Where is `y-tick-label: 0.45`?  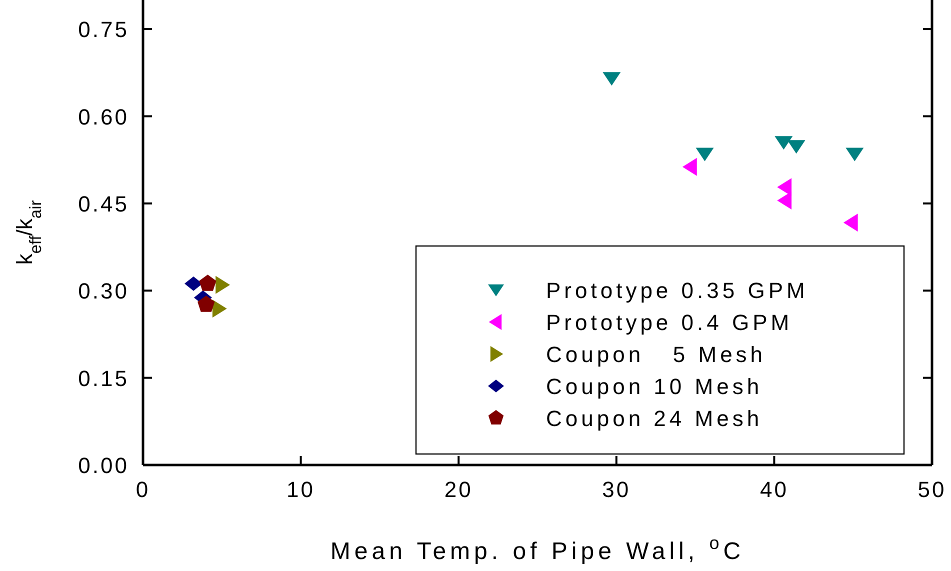 y-tick-label: 0.45 is located at coordinates (103, 203).